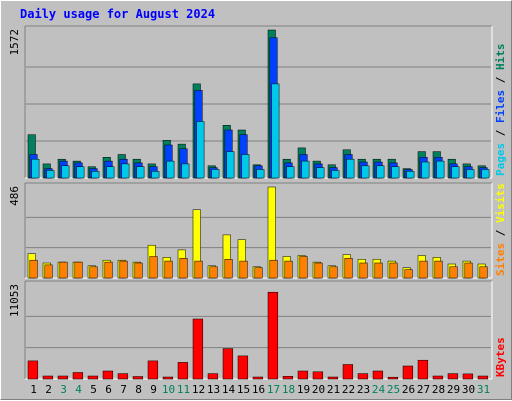 Image resolution: width=512 pixels, height=401 pixels. What do you see at coordinates (500, 106) in the screenshot?
I see `side-label-files: Files` at bounding box center [500, 106].